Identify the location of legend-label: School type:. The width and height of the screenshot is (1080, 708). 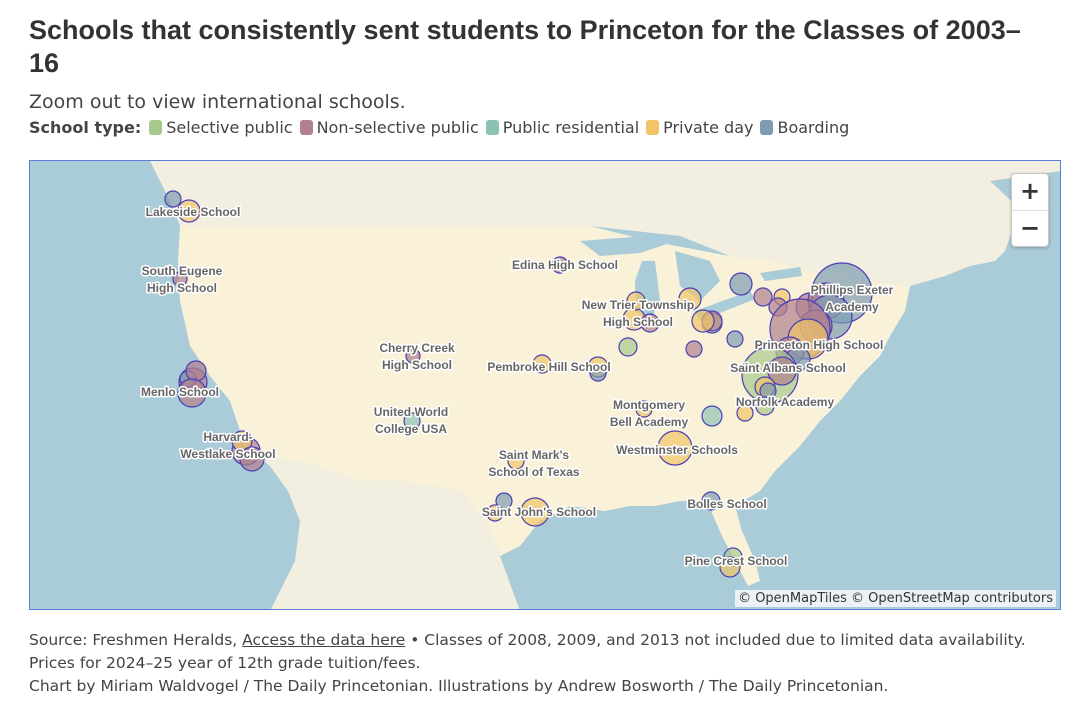
(85, 127).